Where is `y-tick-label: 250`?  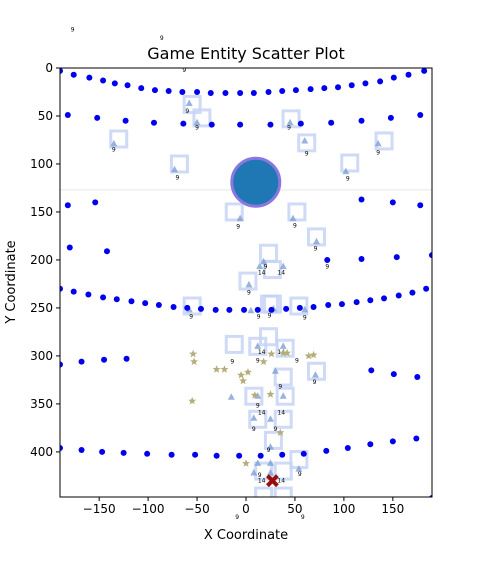
y-tick-label: 250 is located at coordinates (41, 308).